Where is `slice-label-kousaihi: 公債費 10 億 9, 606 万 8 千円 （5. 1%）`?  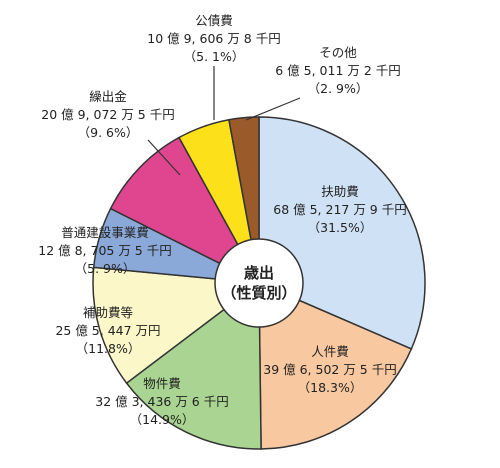 slice-label-kousaihi: 公債費 10 億 9, 606 万 8 千円 （5. 1%） is located at coordinates (213, 38).